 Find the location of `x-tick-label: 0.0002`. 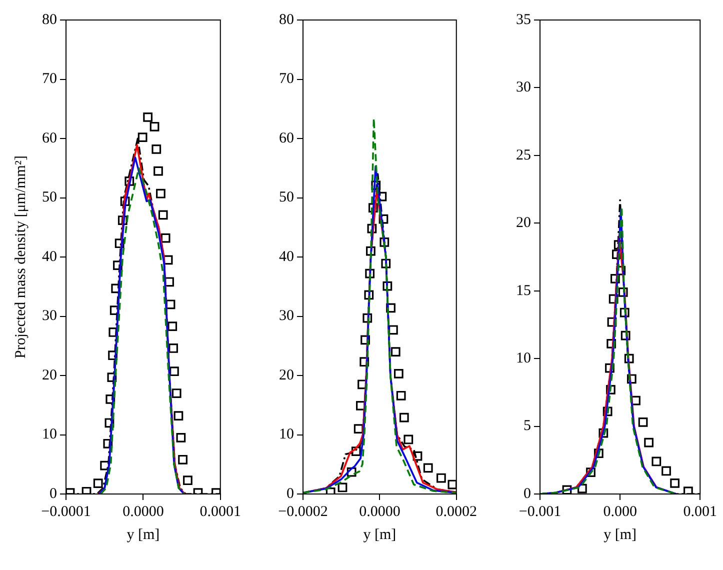

x-tick-label: 0.0002 is located at coordinates (456, 512).